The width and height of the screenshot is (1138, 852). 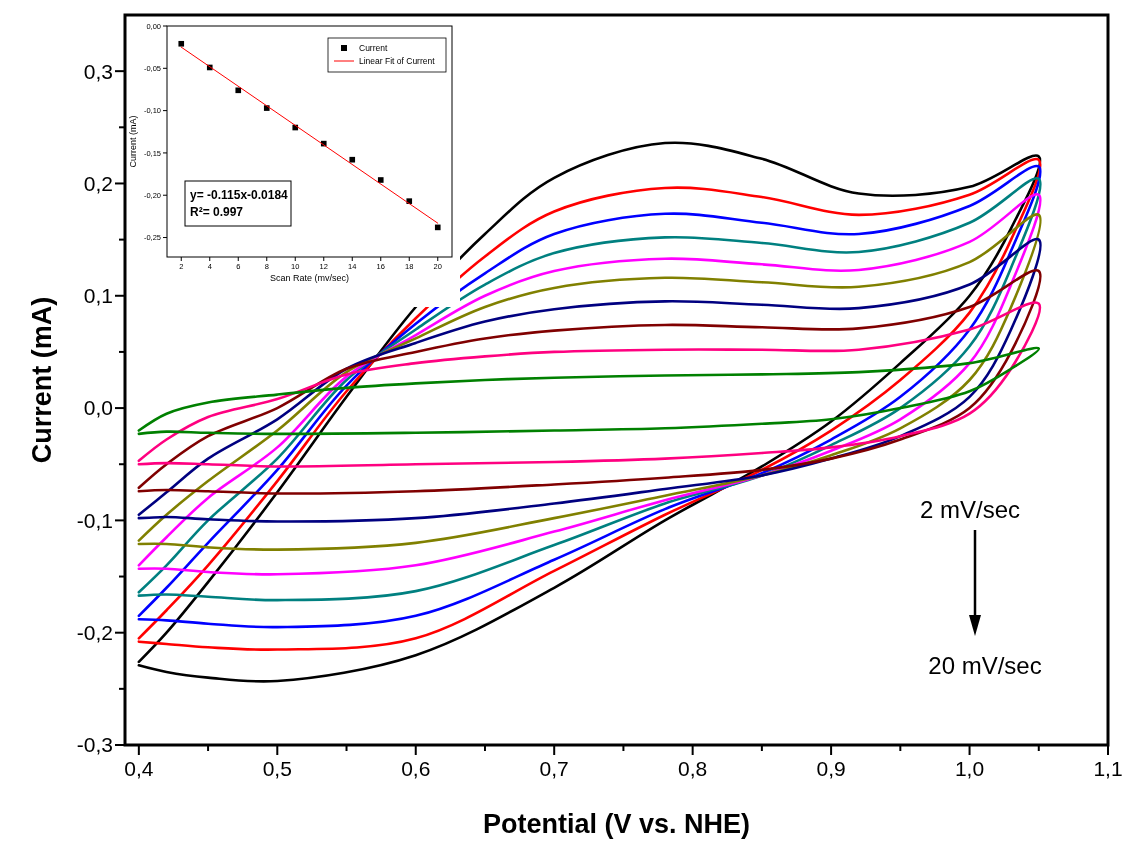 I want to click on annotation: R²= 0.997, so click(x=217, y=212).